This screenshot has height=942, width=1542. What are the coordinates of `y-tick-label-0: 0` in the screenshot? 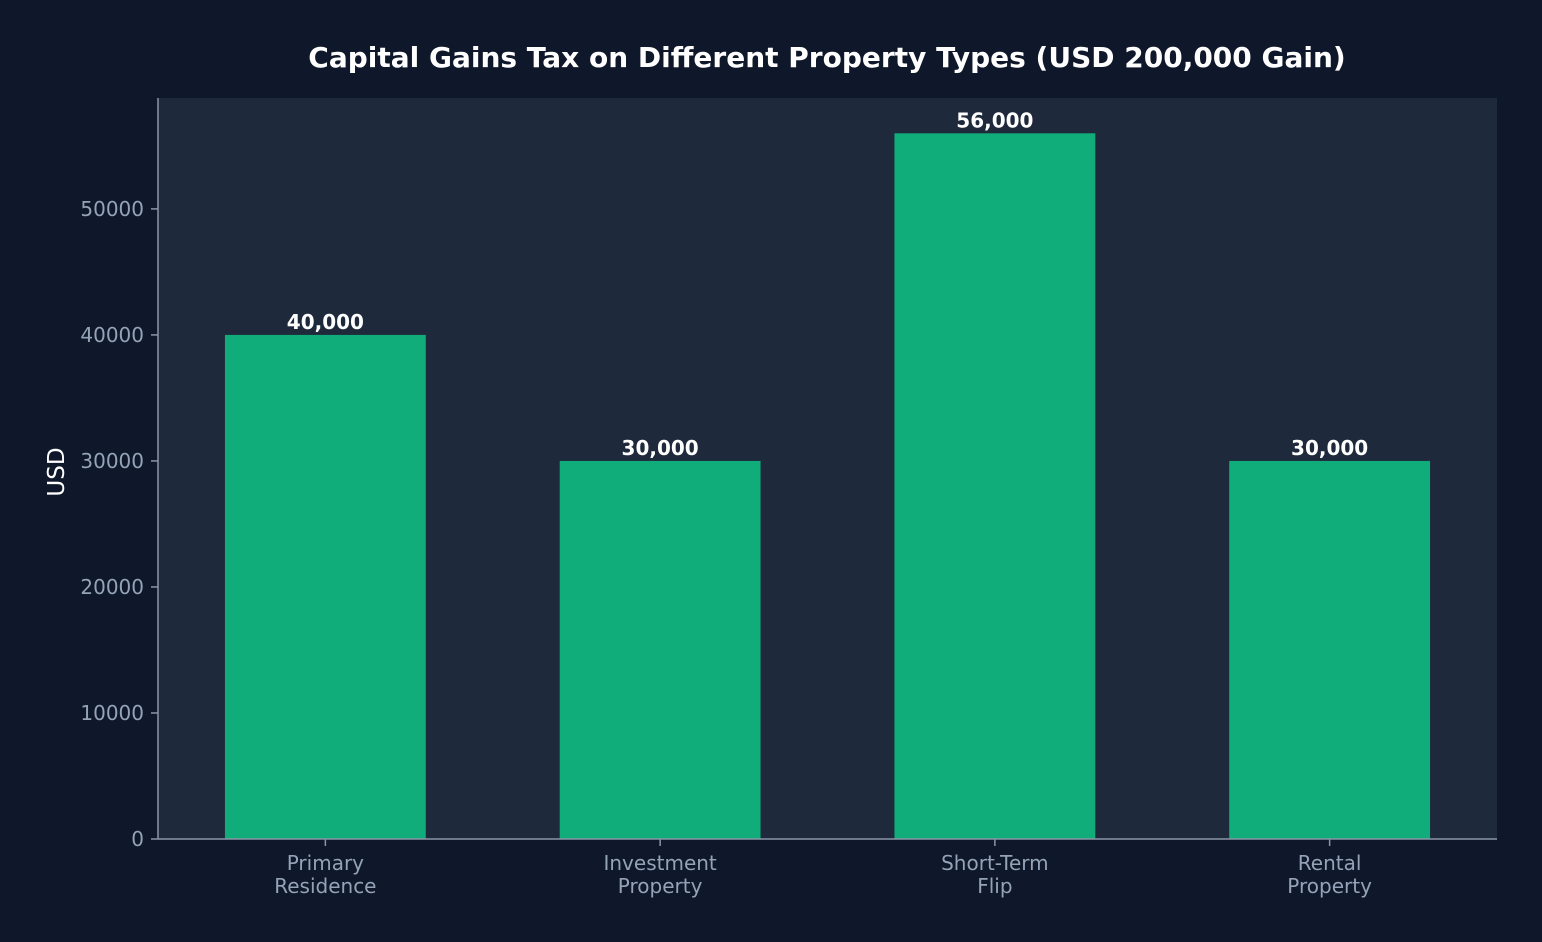 It's located at (137, 839).